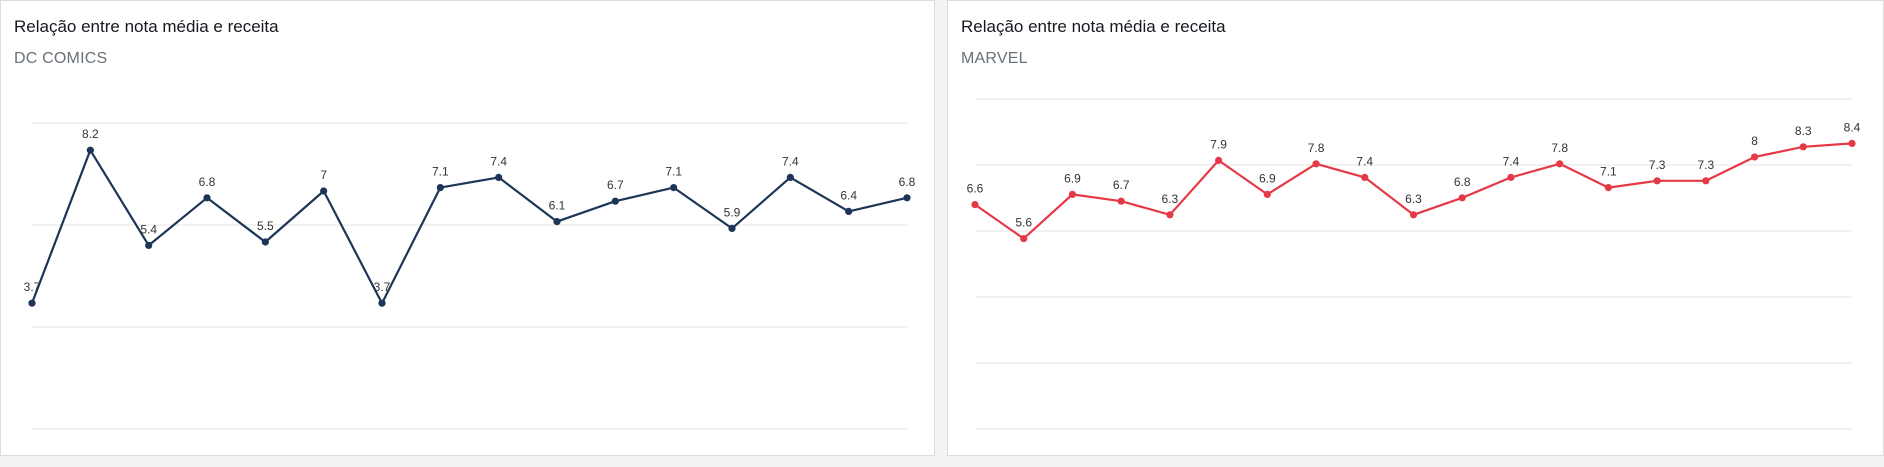 The image size is (1884, 467). What do you see at coordinates (148, 229) in the screenshot?
I see `data-label: 5.4` at bounding box center [148, 229].